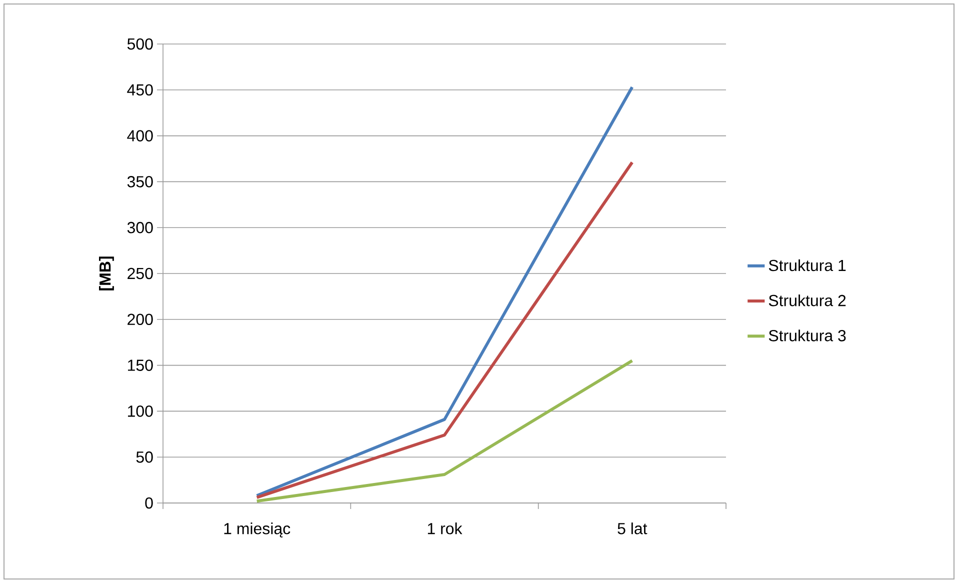 This screenshot has height=583, width=958. Describe the element at coordinates (140, 365) in the screenshot. I see `y-tick-label: 150` at that location.